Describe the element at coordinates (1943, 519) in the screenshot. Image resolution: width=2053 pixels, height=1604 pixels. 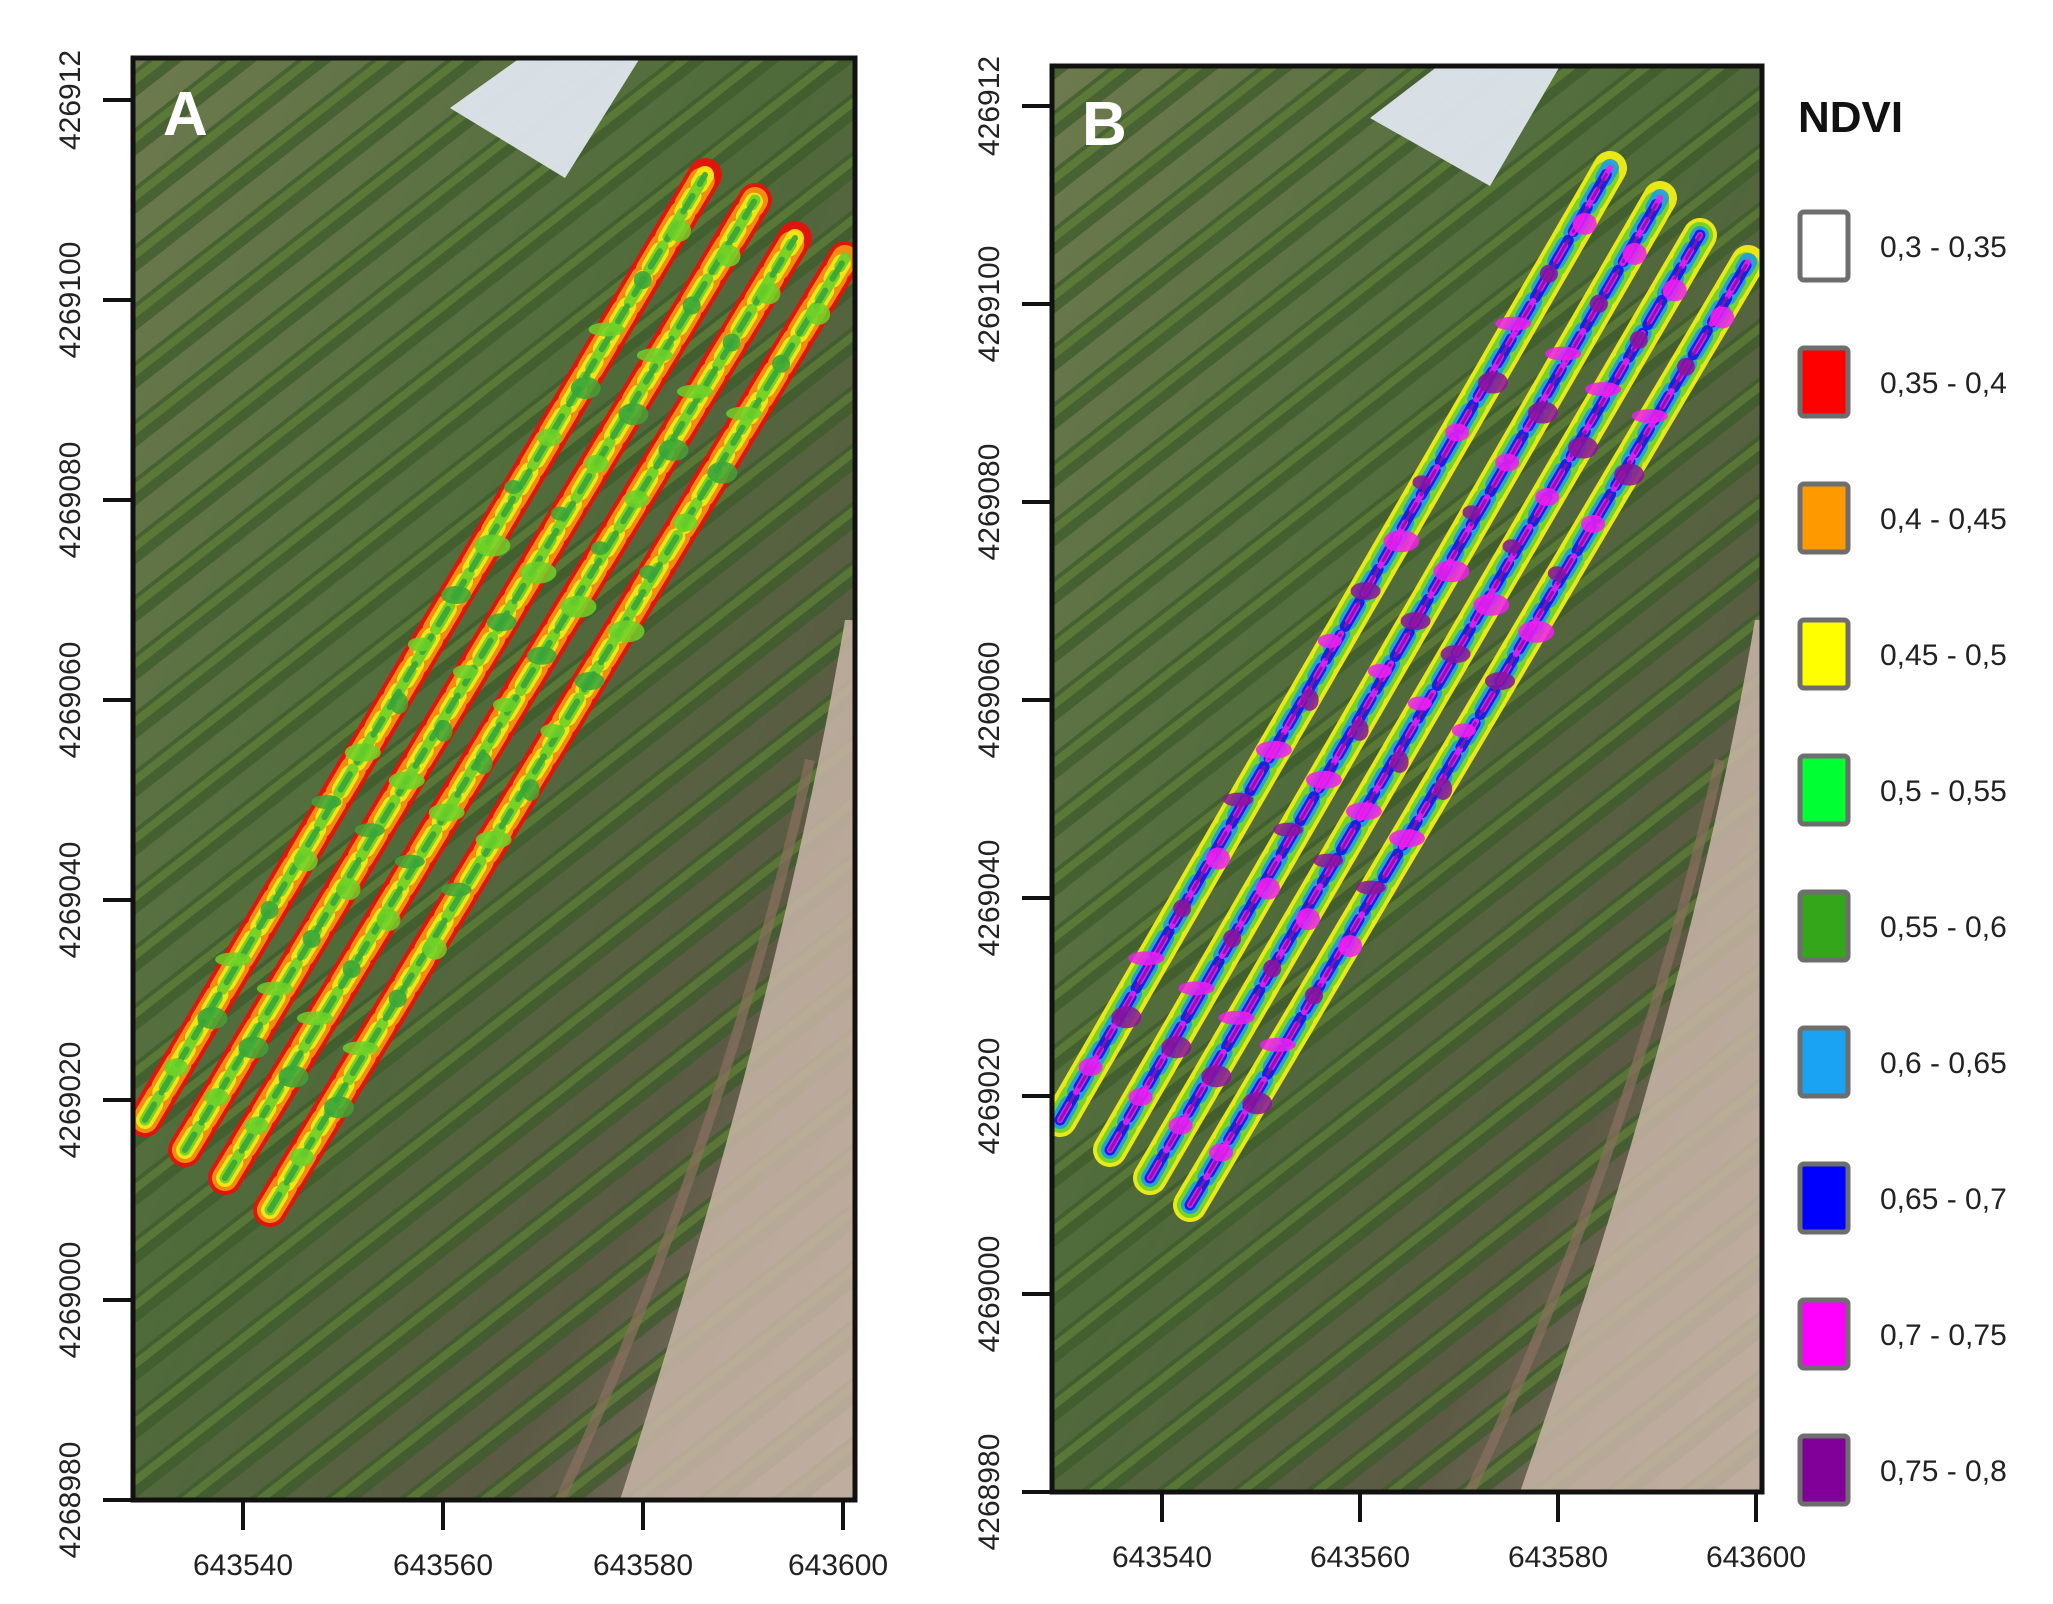
I see `legend-label: 0,4 - 0,45` at that location.